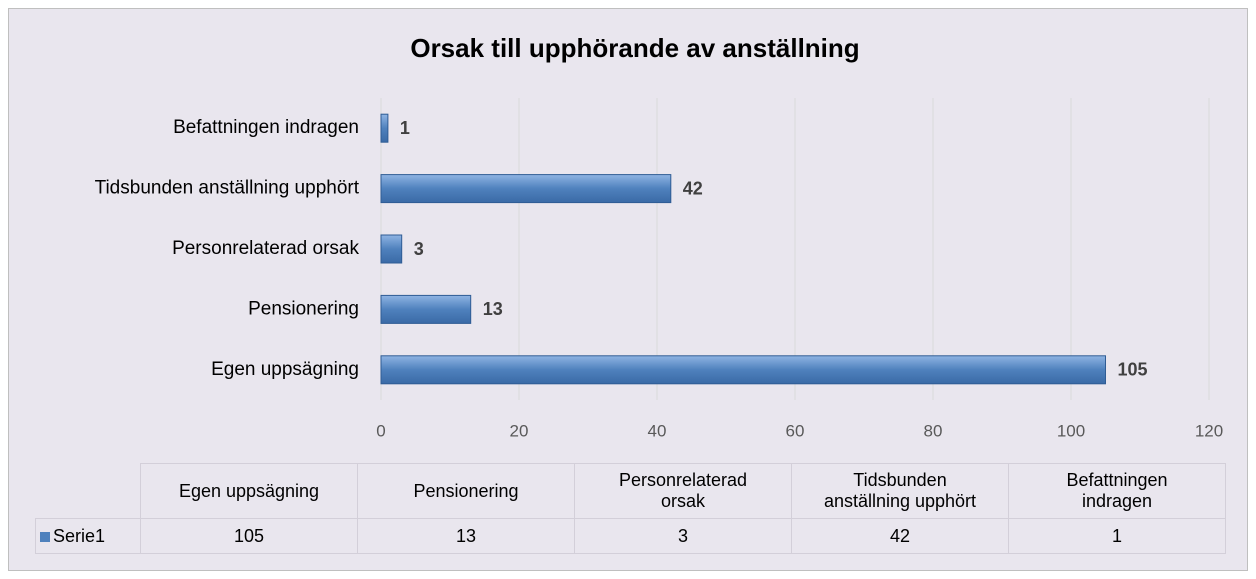  Describe the element at coordinates (79, 535) in the screenshot. I see `legend-label: Serie1` at that location.